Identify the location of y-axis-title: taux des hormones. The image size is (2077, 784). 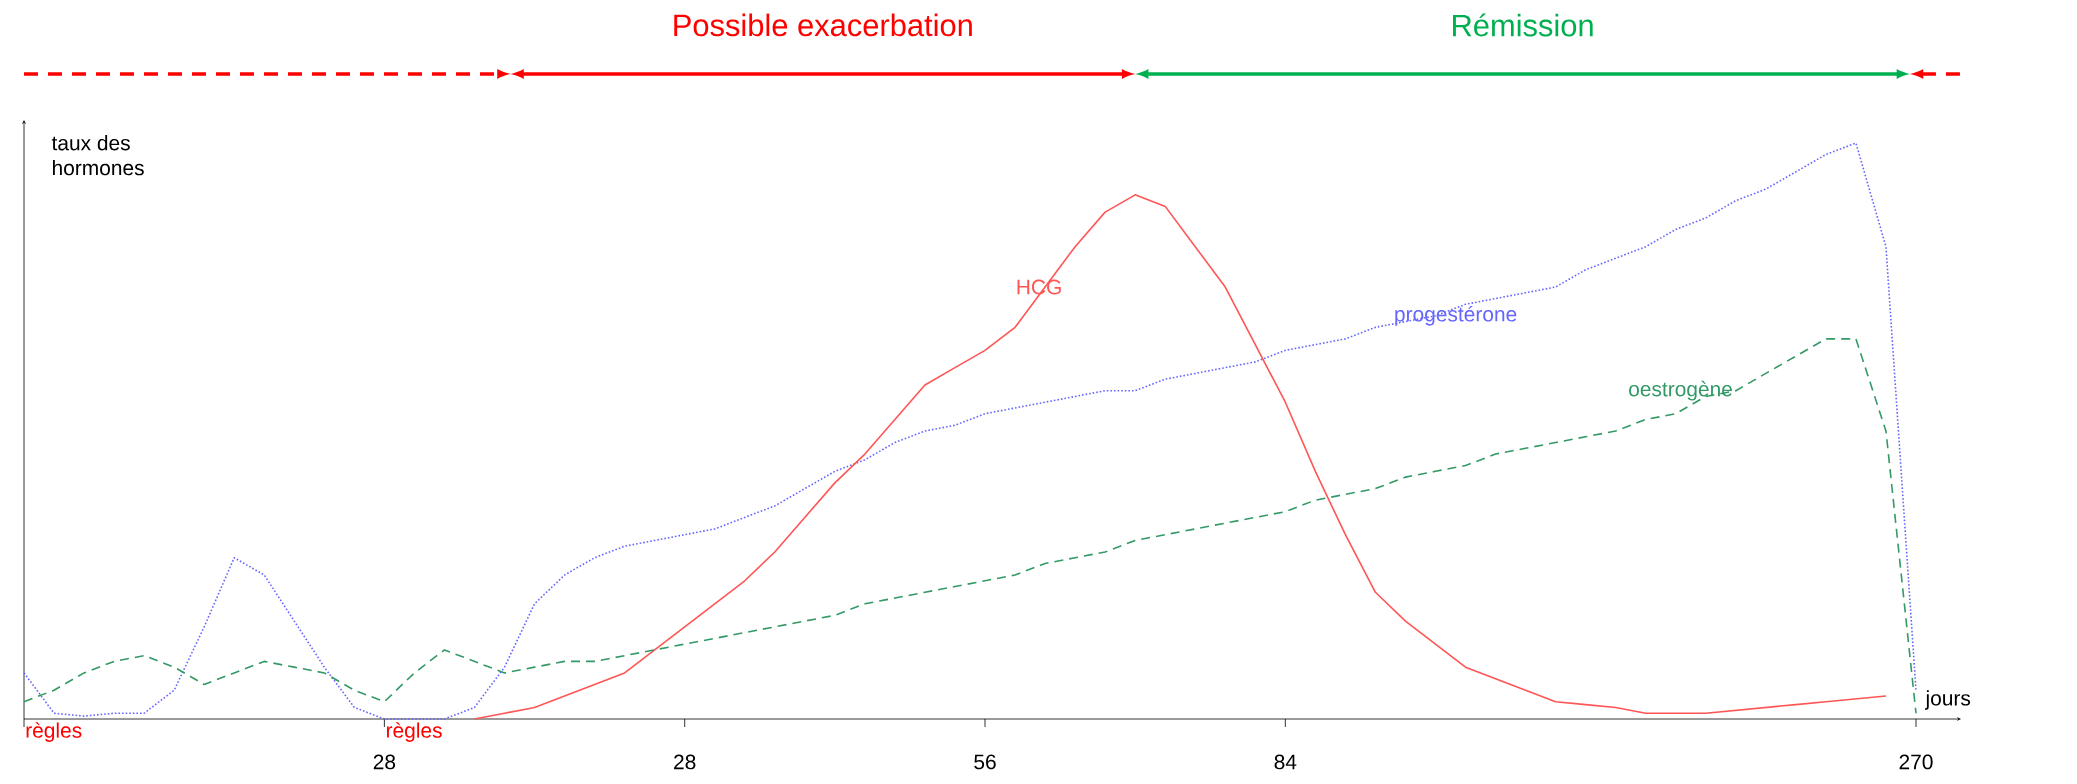
(97, 155).